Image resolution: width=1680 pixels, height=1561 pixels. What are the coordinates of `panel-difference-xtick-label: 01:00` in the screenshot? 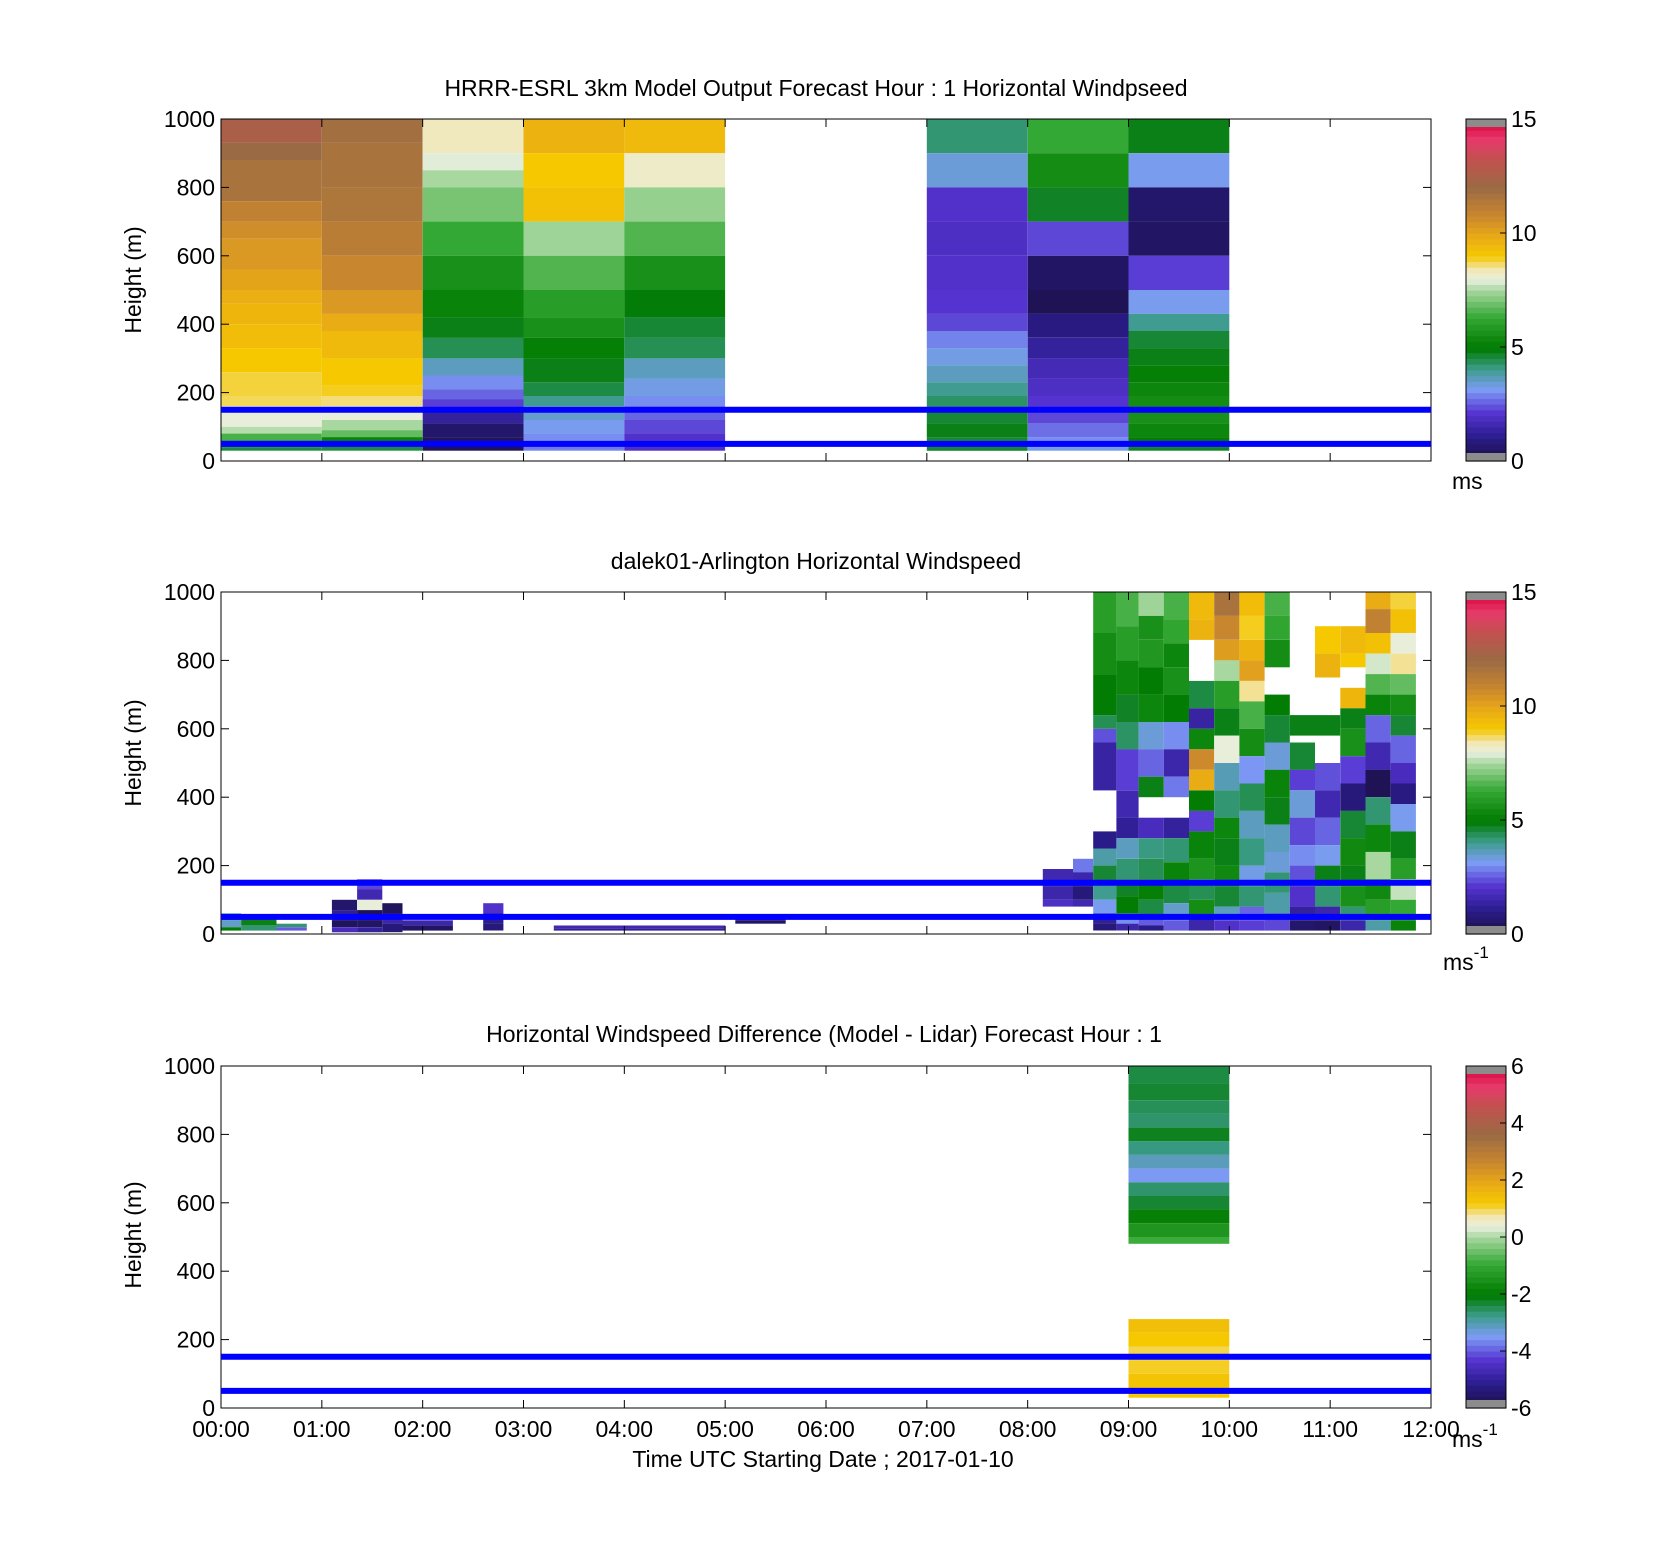 It's located at (322, 1429).